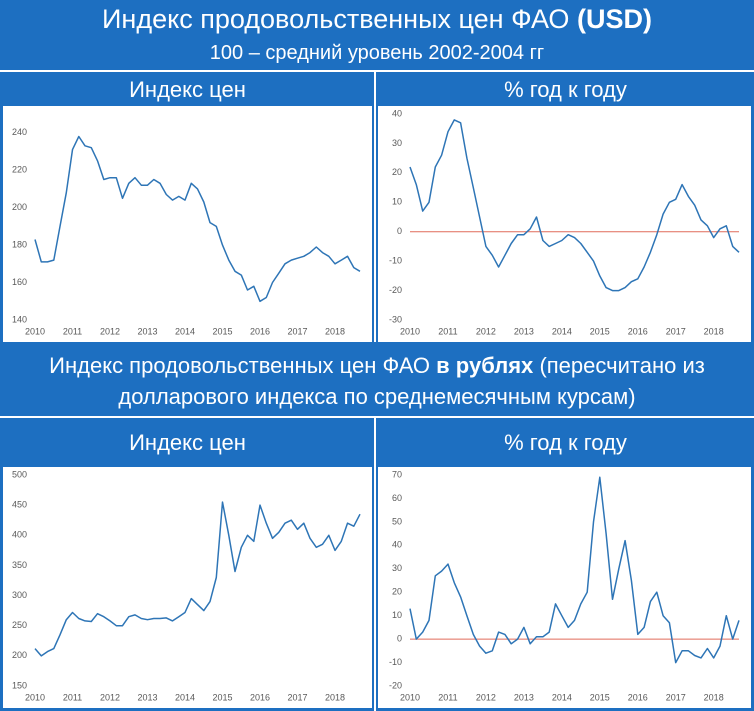 The height and width of the screenshot is (711, 754). What do you see at coordinates (19, 625) in the screenshot?
I see `y-tick-label: 250` at bounding box center [19, 625].